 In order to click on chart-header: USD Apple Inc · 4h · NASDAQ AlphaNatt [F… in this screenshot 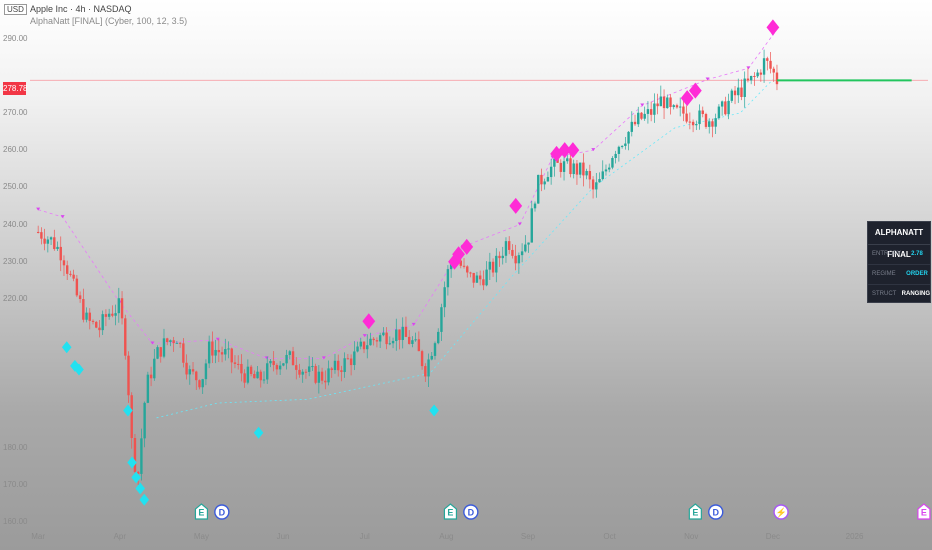, I will do `click(95, 15)`.